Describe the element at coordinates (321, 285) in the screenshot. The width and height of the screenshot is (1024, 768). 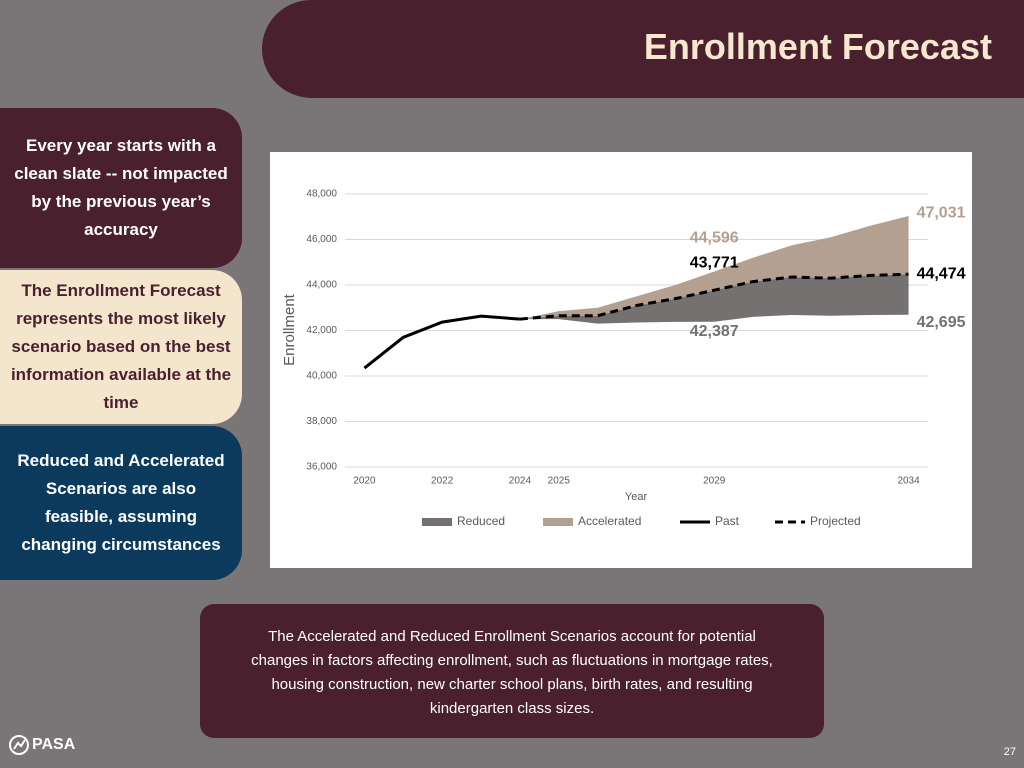
I see `y-tick-label: 44,000` at that location.